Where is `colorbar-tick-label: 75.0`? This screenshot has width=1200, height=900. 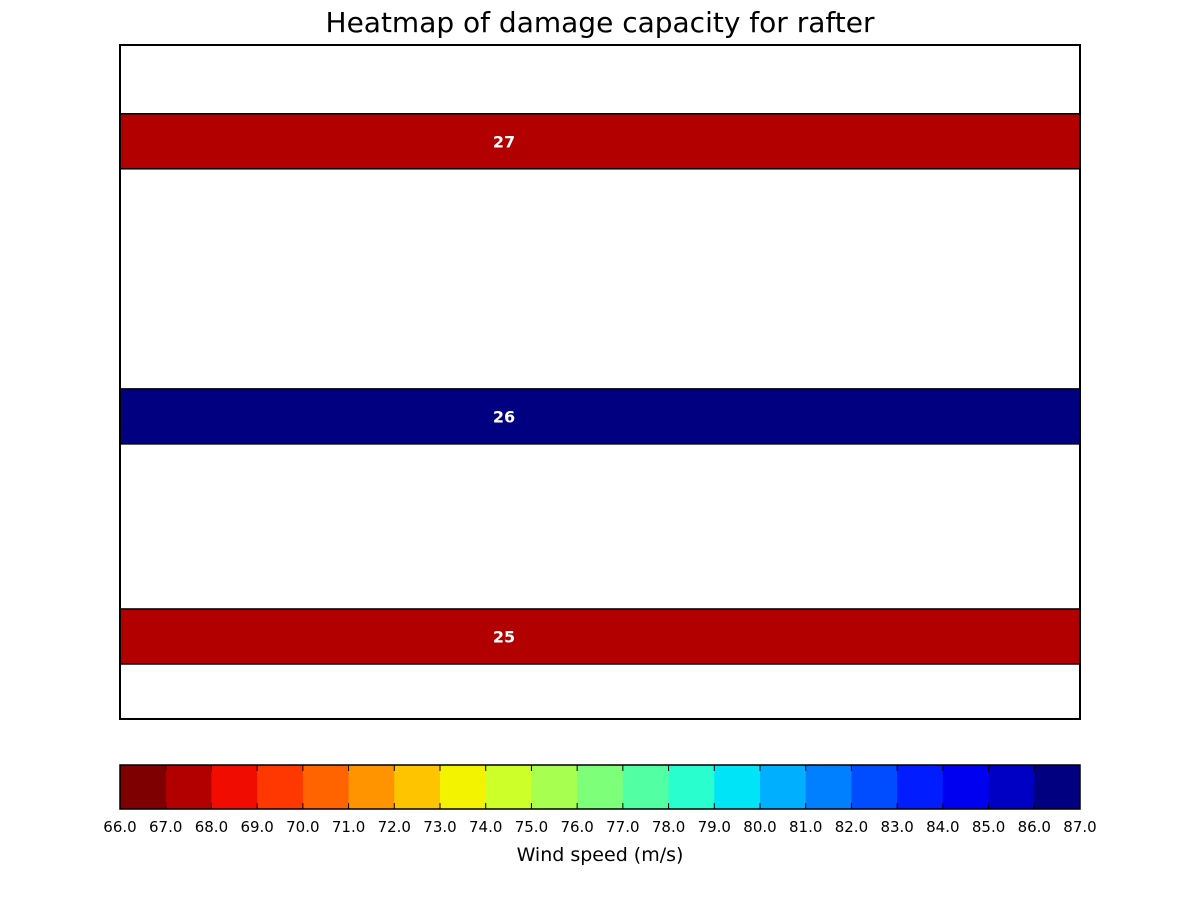
colorbar-tick-label: 75.0 is located at coordinates (531, 827).